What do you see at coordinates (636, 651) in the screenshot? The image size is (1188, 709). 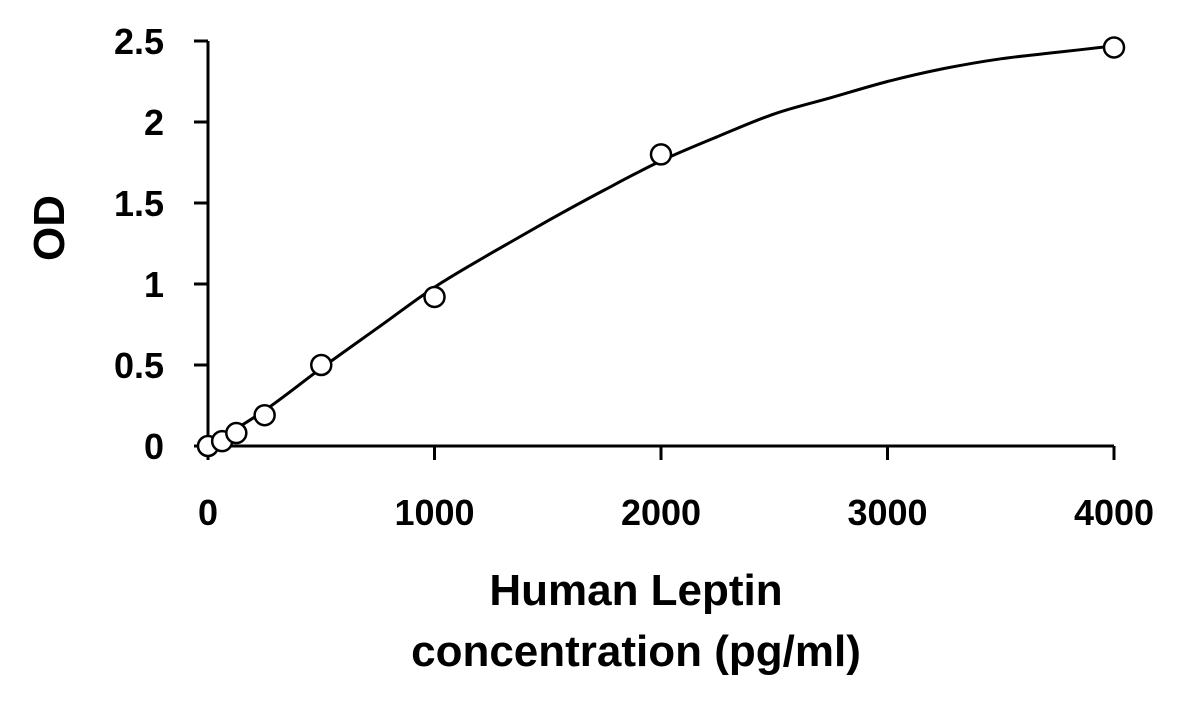 I see `x-axis-title-line-2: concentration (pg/ml)` at bounding box center [636, 651].